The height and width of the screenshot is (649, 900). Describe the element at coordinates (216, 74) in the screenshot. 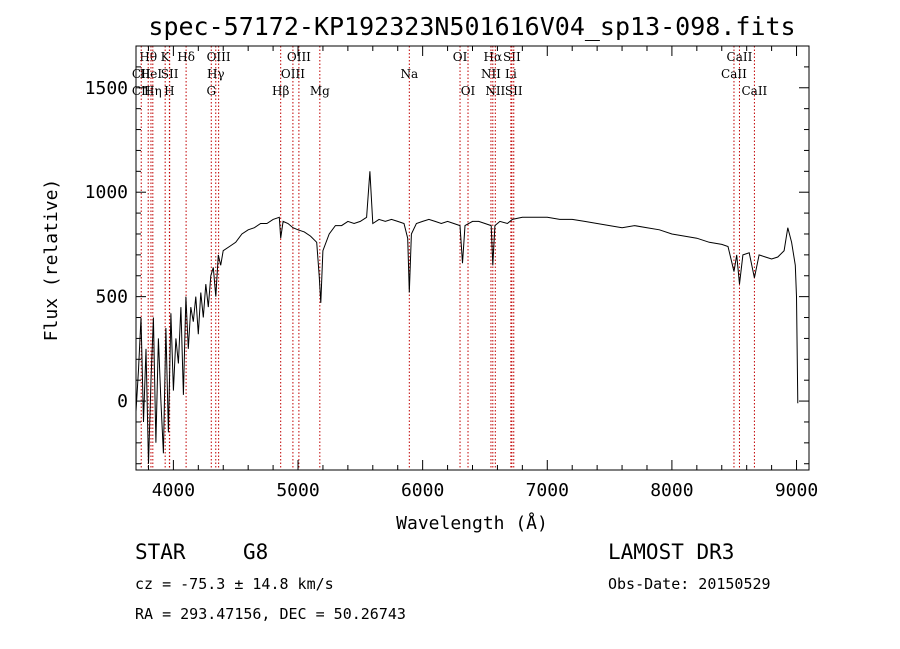

I see `line-marker-label: Hγ` at that location.